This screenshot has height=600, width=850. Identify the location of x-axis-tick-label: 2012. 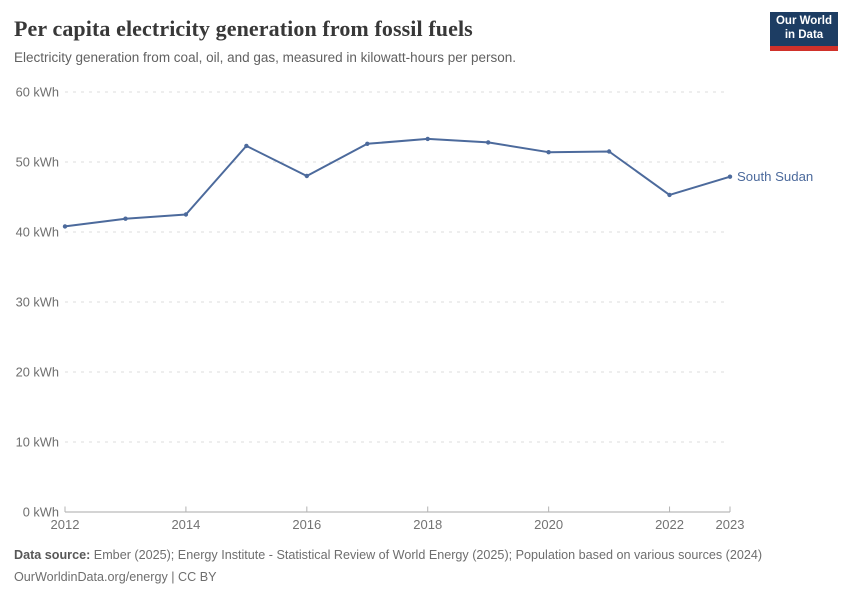
(65, 524).